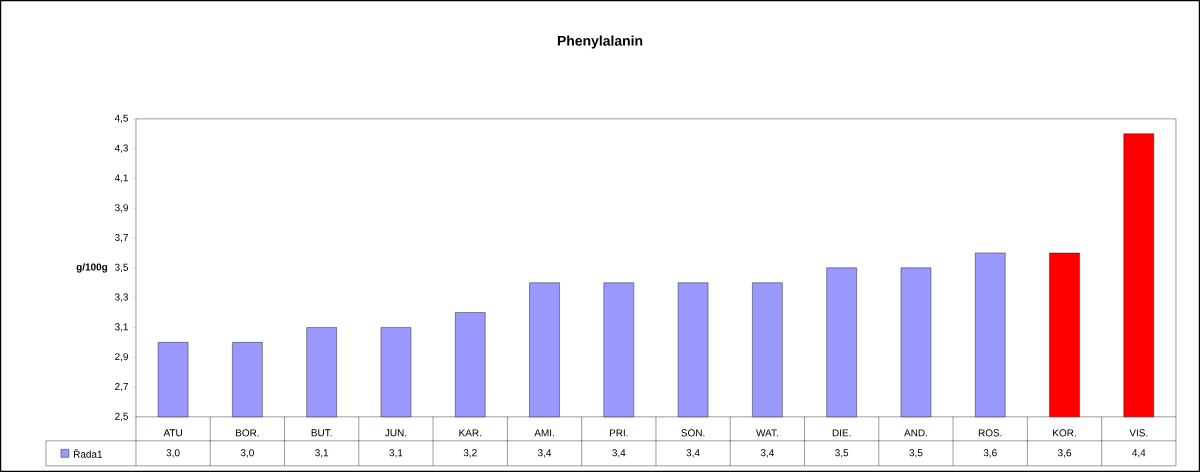 This screenshot has width=1200, height=472. What do you see at coordinates (121, 387) in the screenshot?
I see `y-tick-label: 2,7` at bounding box center [121, 387].